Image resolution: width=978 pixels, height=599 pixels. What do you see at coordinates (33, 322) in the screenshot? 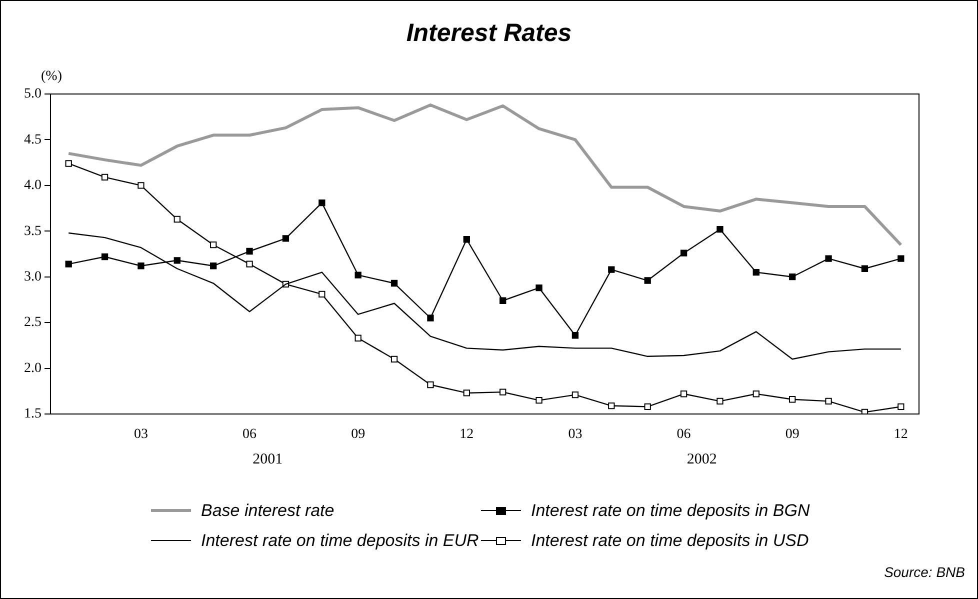
I see `y-tick-label: 2.5` at bounding box center [33, 322].